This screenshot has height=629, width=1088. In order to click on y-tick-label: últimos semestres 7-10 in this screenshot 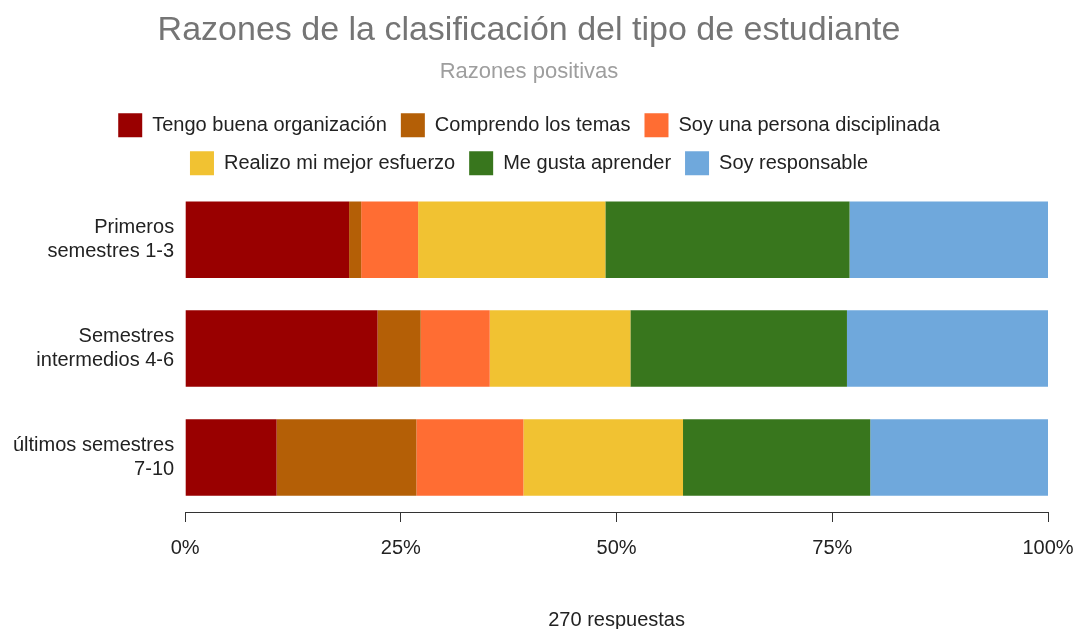, I will do `click(94, 456)`.